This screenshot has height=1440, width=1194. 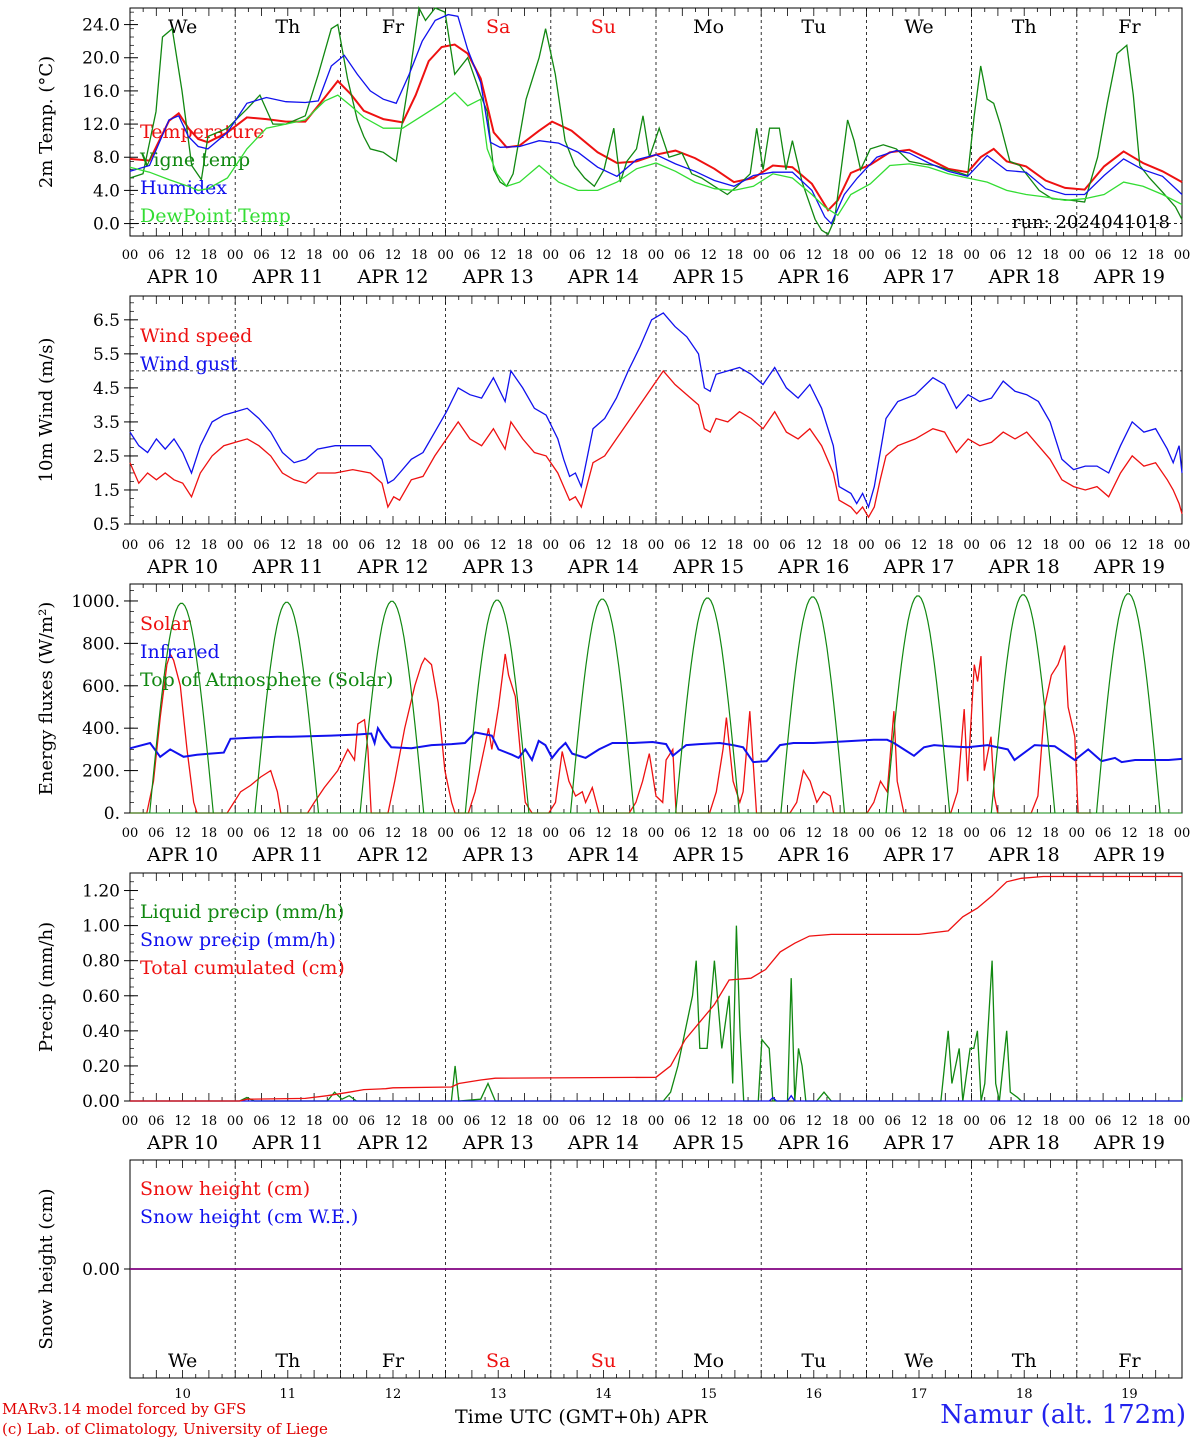 I want to click on y-tick-label: 200., so click(x=101, y=772).